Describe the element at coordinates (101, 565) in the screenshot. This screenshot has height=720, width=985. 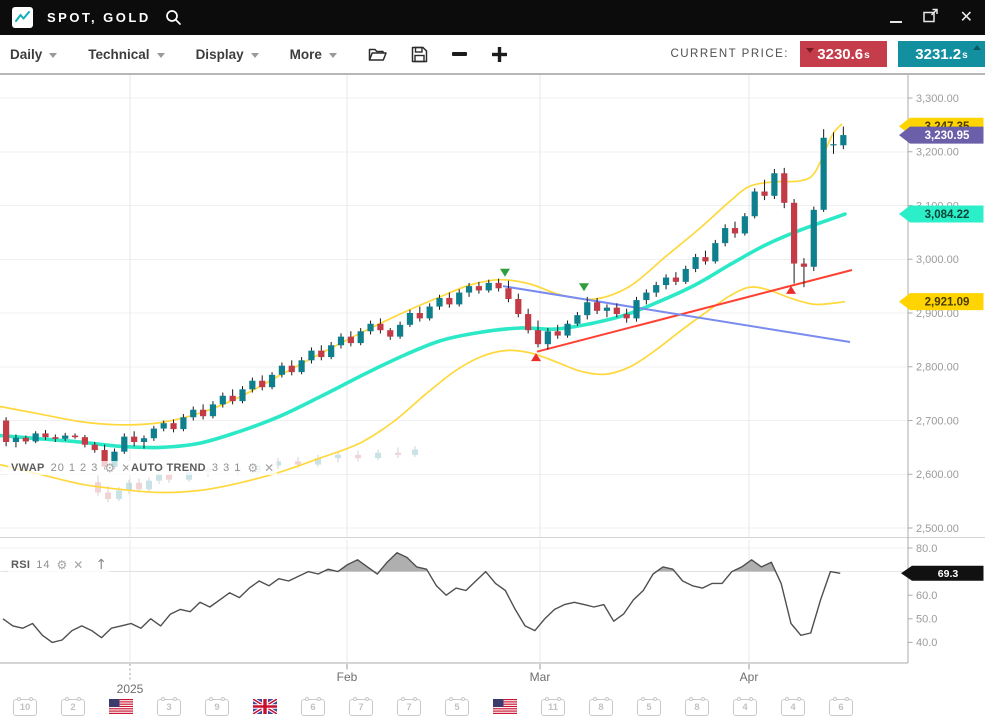
I see `expand-up-arrow-icon: ↑` at that location.